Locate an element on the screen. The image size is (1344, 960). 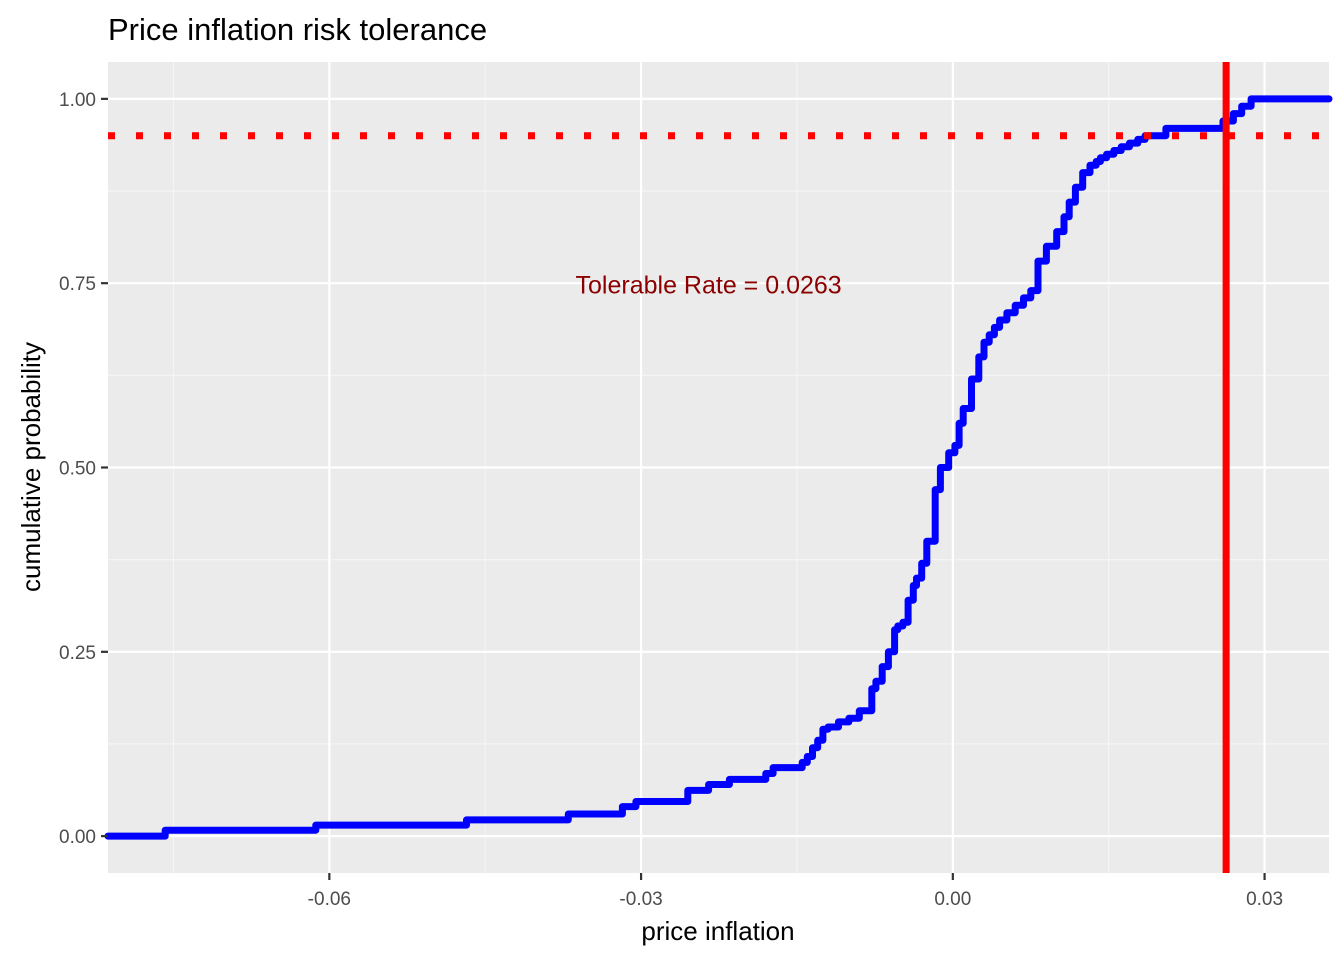
tolerable-rate-annotation: Tolerable Rate = 0.0263 is located at coordinates (709, 286).